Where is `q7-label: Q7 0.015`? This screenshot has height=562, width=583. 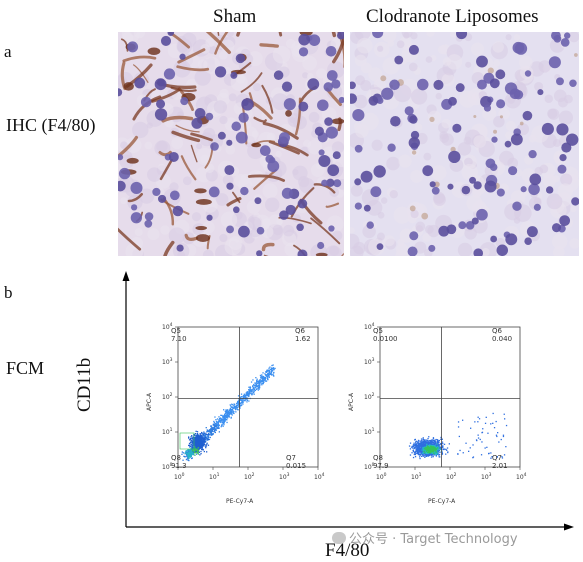 q7-label: Q7 0.015 is located at coordinates (296, 462).